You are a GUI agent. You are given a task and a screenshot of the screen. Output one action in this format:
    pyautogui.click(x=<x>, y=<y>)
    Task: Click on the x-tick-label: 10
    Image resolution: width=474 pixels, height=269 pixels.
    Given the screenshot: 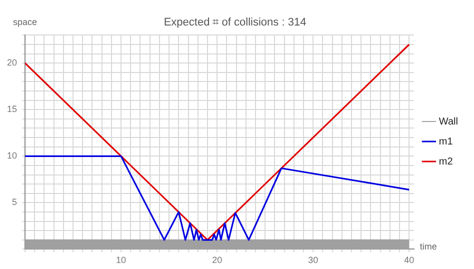 What is the action you would take?
    pyautogui.click(x=121, y=260)
    